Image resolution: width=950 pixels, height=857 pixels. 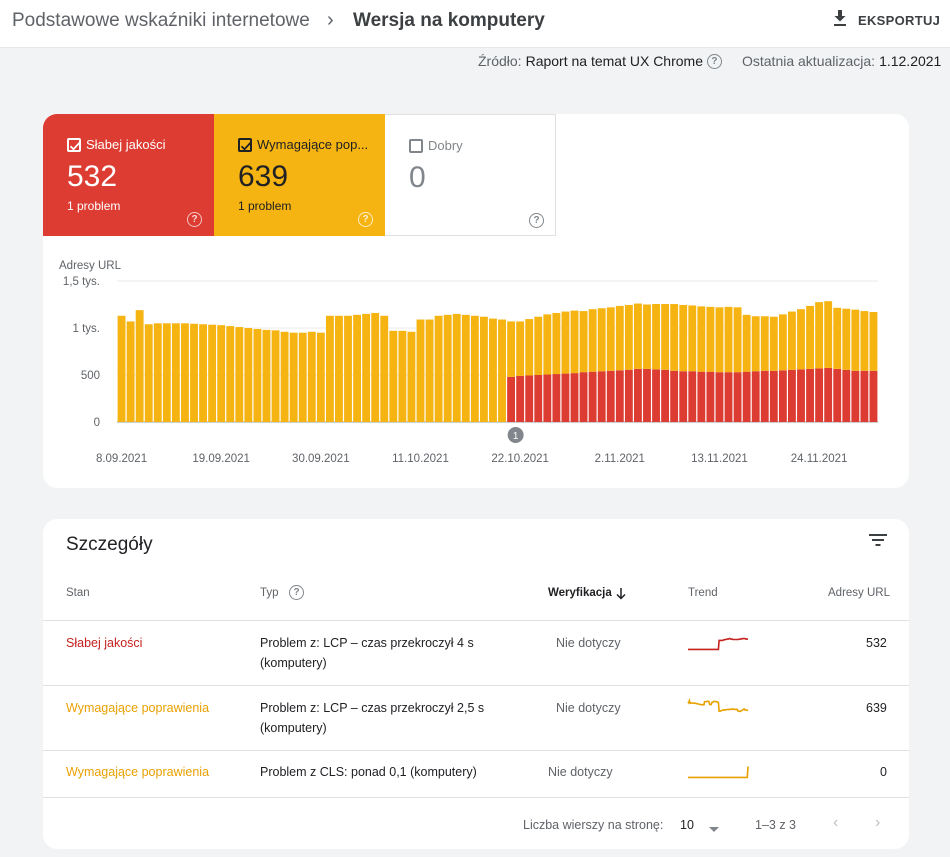 What do you see at coordinates (449, 20) in the screenshot?
I see `page-title: Wersja na komputery` at bounding box center [449, 20].